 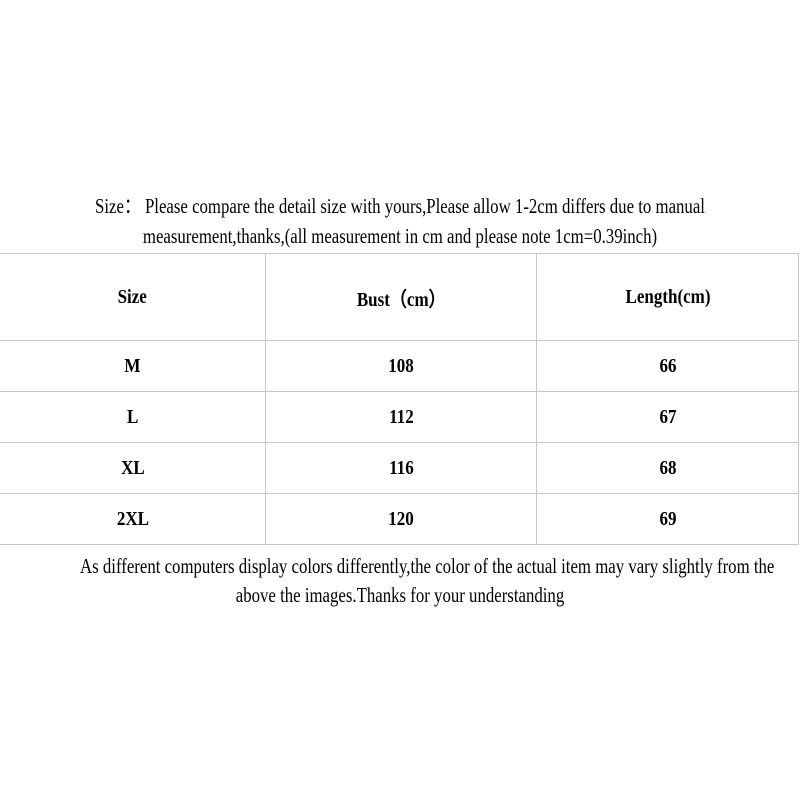 I want to click on table-row-xl: XL 116 68, so click(x=399, y=468).